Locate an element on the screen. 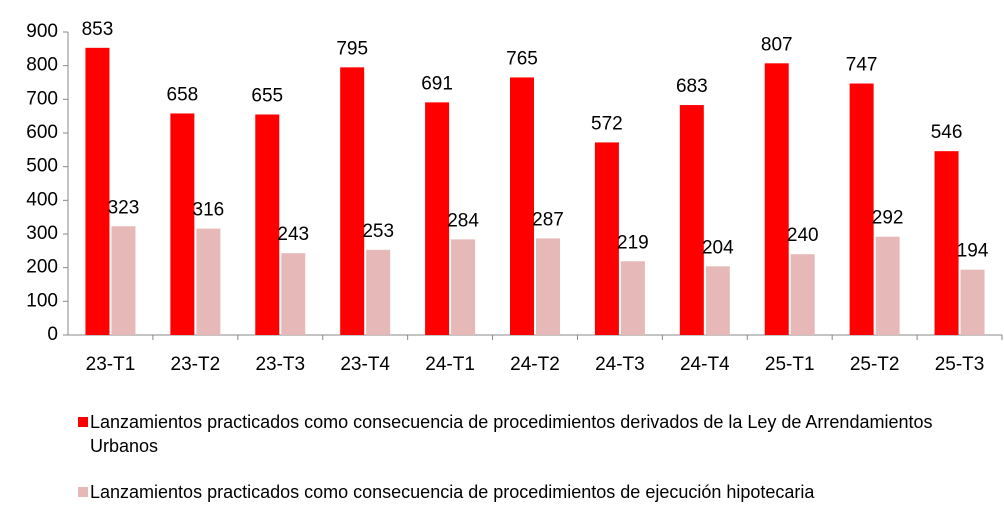 The image size is (1004, 526). x-tick-label: 24-T3 is located at coordinates (620, 364).